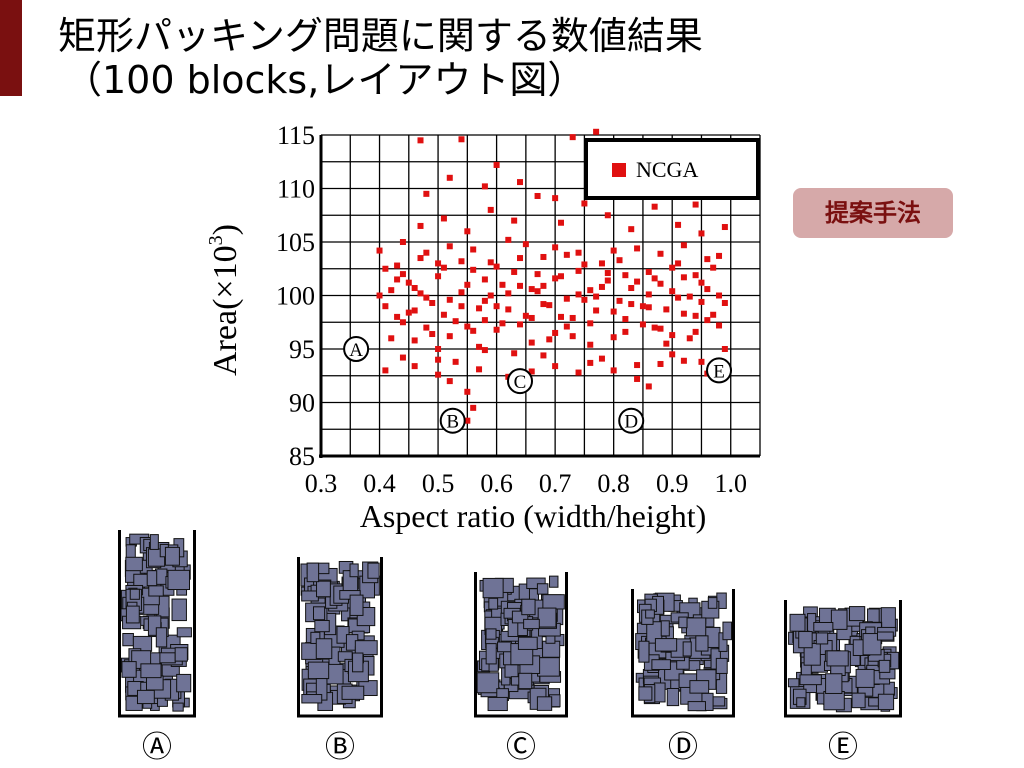  I want to click on y-tick-label: 110, so click(296, 189).